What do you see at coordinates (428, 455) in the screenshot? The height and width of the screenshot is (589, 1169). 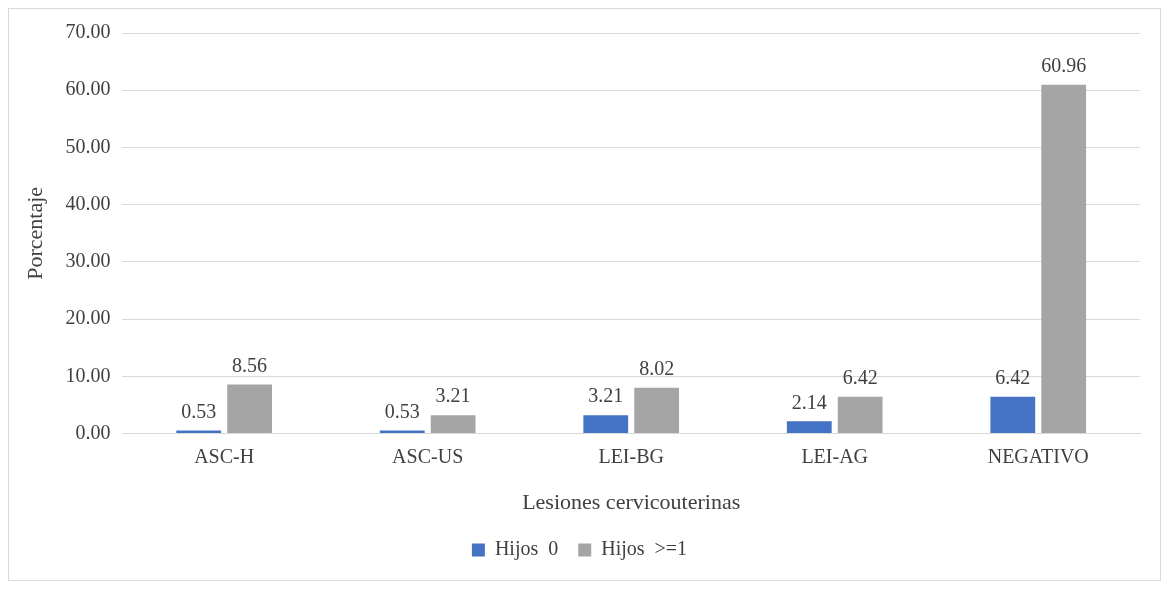 I see `x-tick-label: ASC-US` at bounding box center [428, 455].